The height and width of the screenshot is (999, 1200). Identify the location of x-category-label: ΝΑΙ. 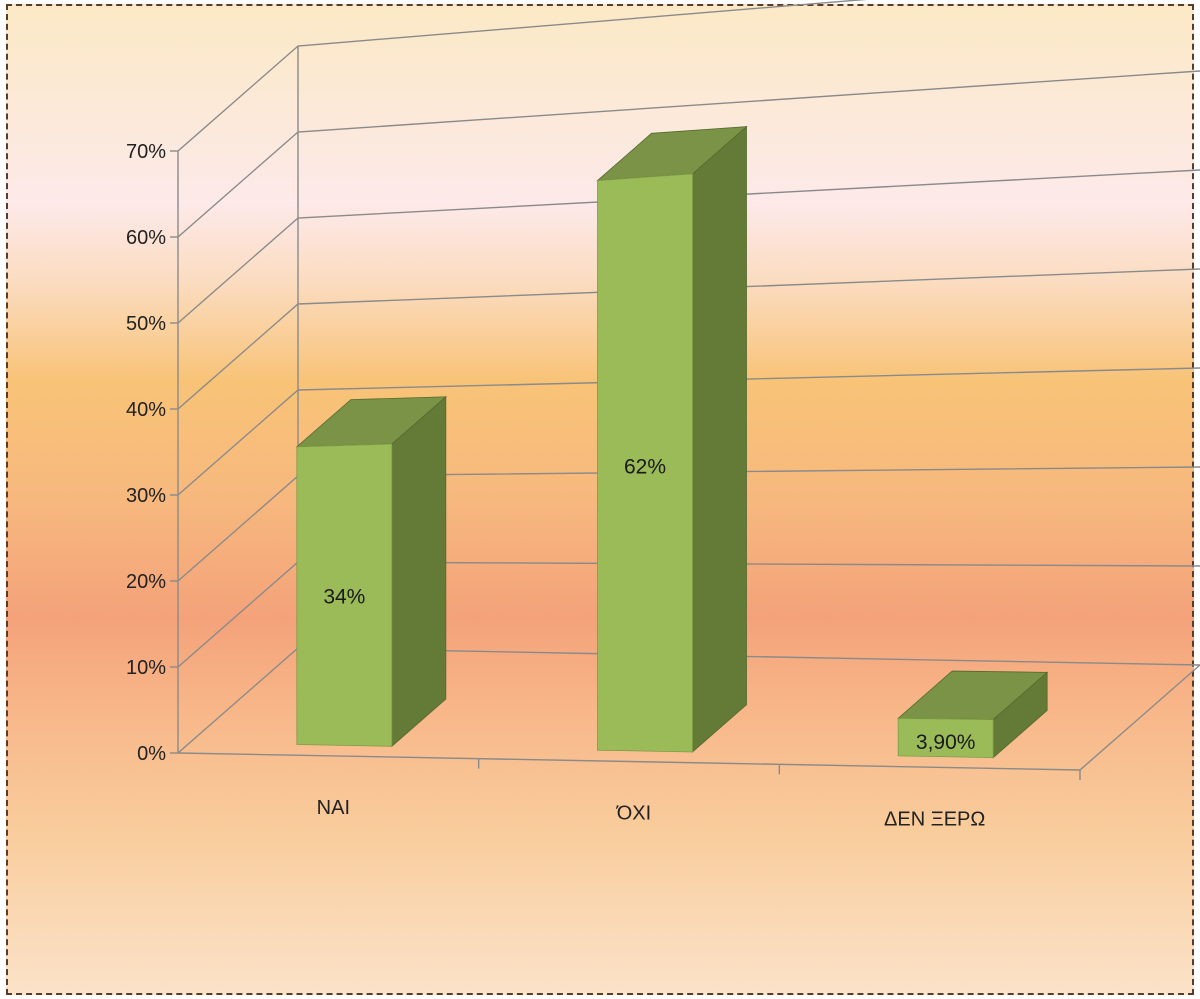
(333, 808).